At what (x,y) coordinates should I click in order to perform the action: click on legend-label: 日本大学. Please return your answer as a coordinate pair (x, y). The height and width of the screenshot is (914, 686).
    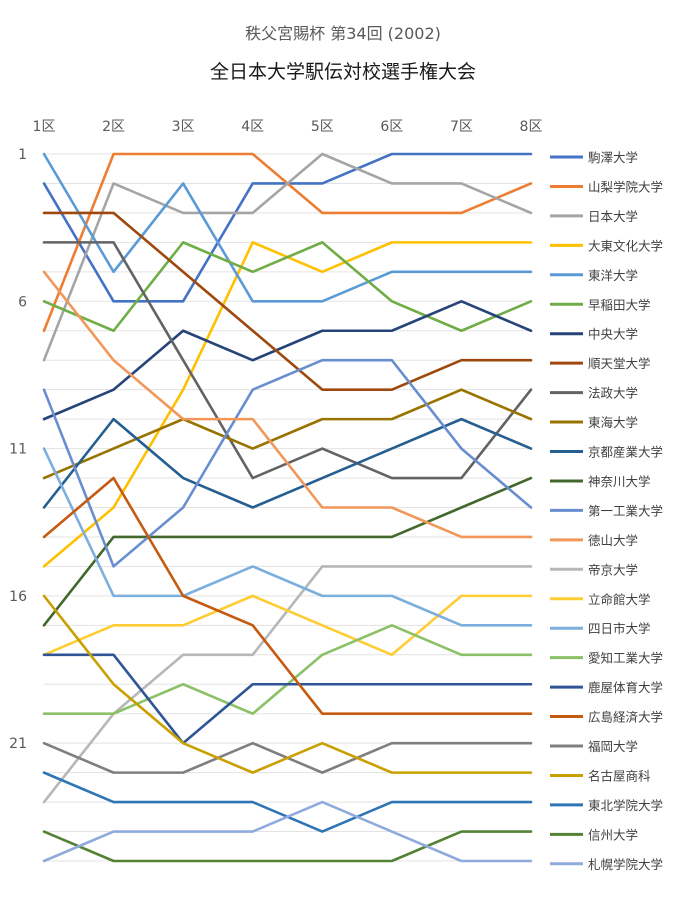
    Looking at the image, I should click on (613, 216).